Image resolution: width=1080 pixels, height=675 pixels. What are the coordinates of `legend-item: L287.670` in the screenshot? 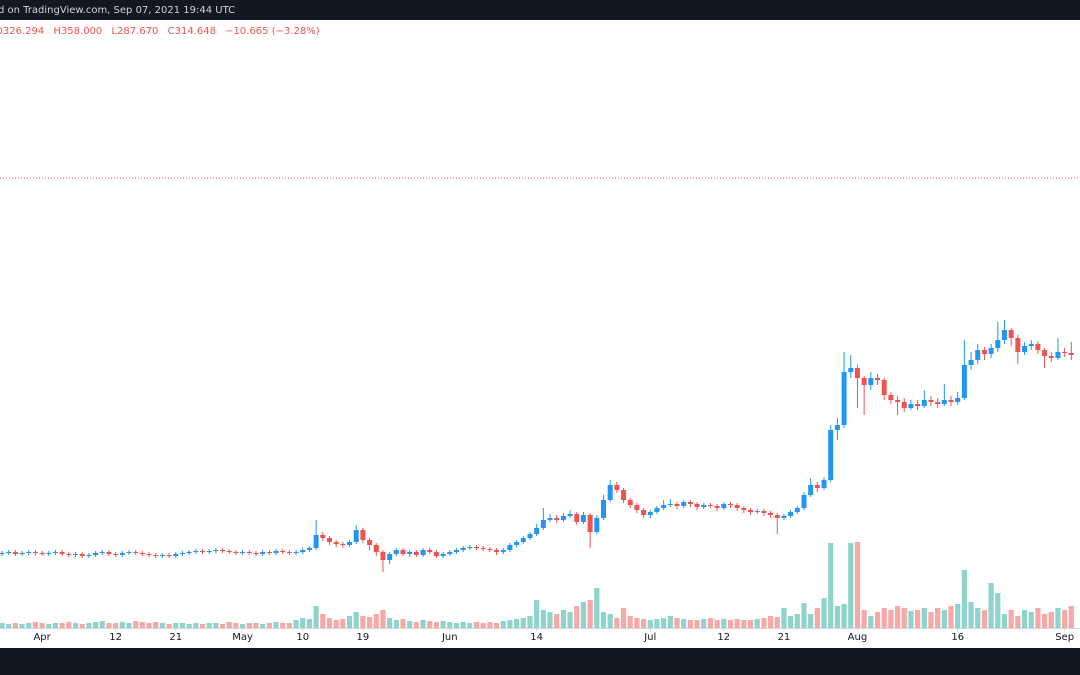 It's located at (134, 31).